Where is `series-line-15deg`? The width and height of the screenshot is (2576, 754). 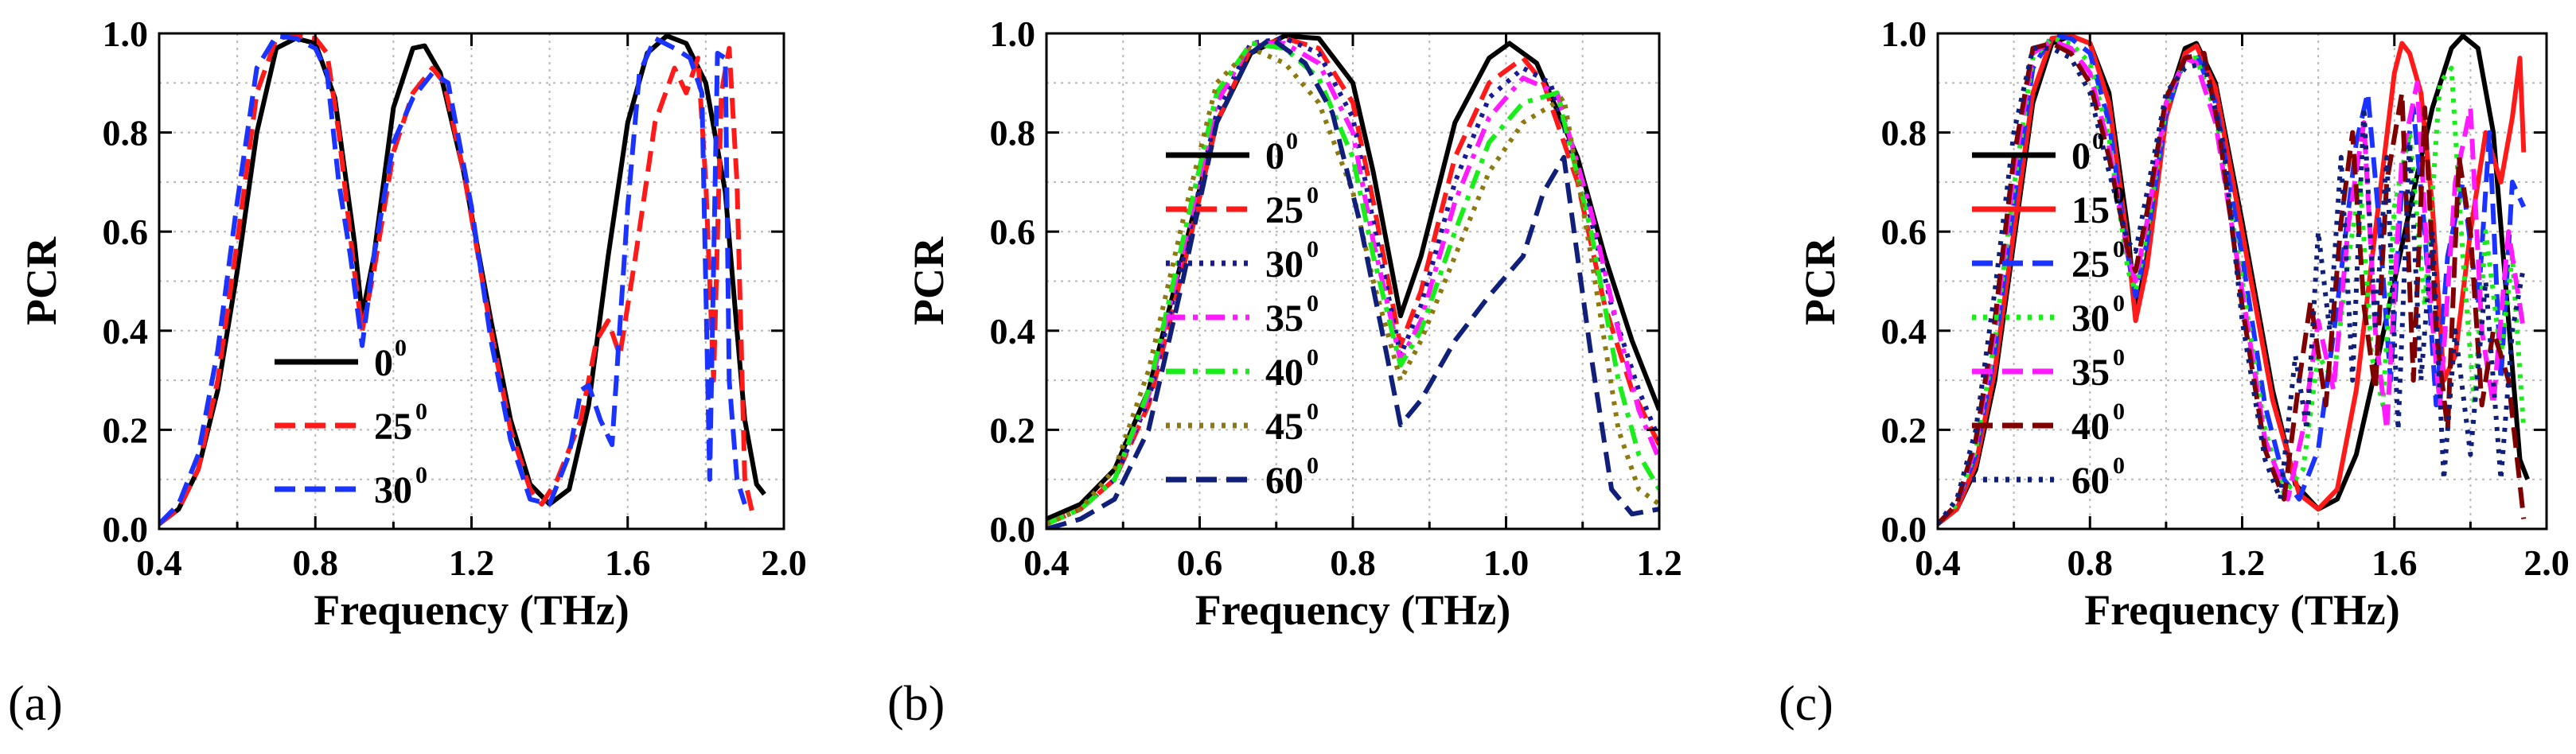 series-line-15deg is located at coordinates (2232, 280).